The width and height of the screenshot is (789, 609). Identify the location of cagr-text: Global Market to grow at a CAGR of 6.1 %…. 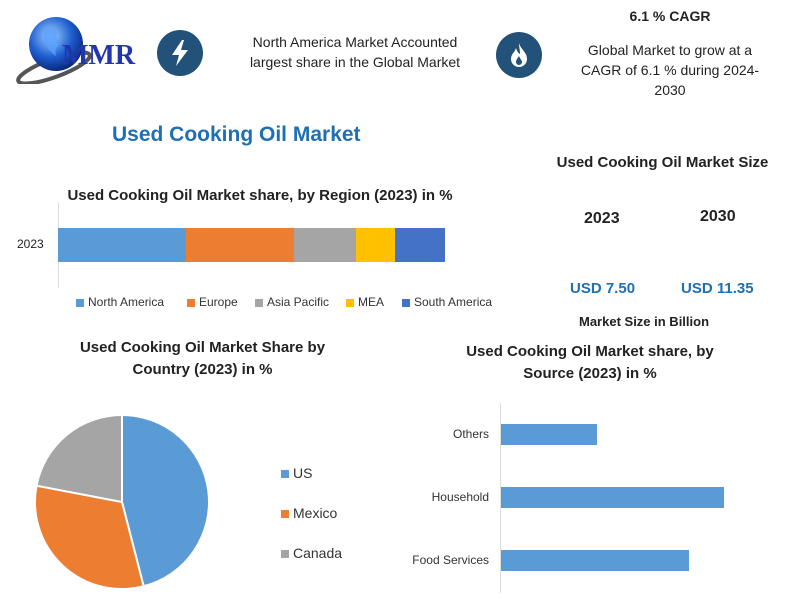
(670, 70).